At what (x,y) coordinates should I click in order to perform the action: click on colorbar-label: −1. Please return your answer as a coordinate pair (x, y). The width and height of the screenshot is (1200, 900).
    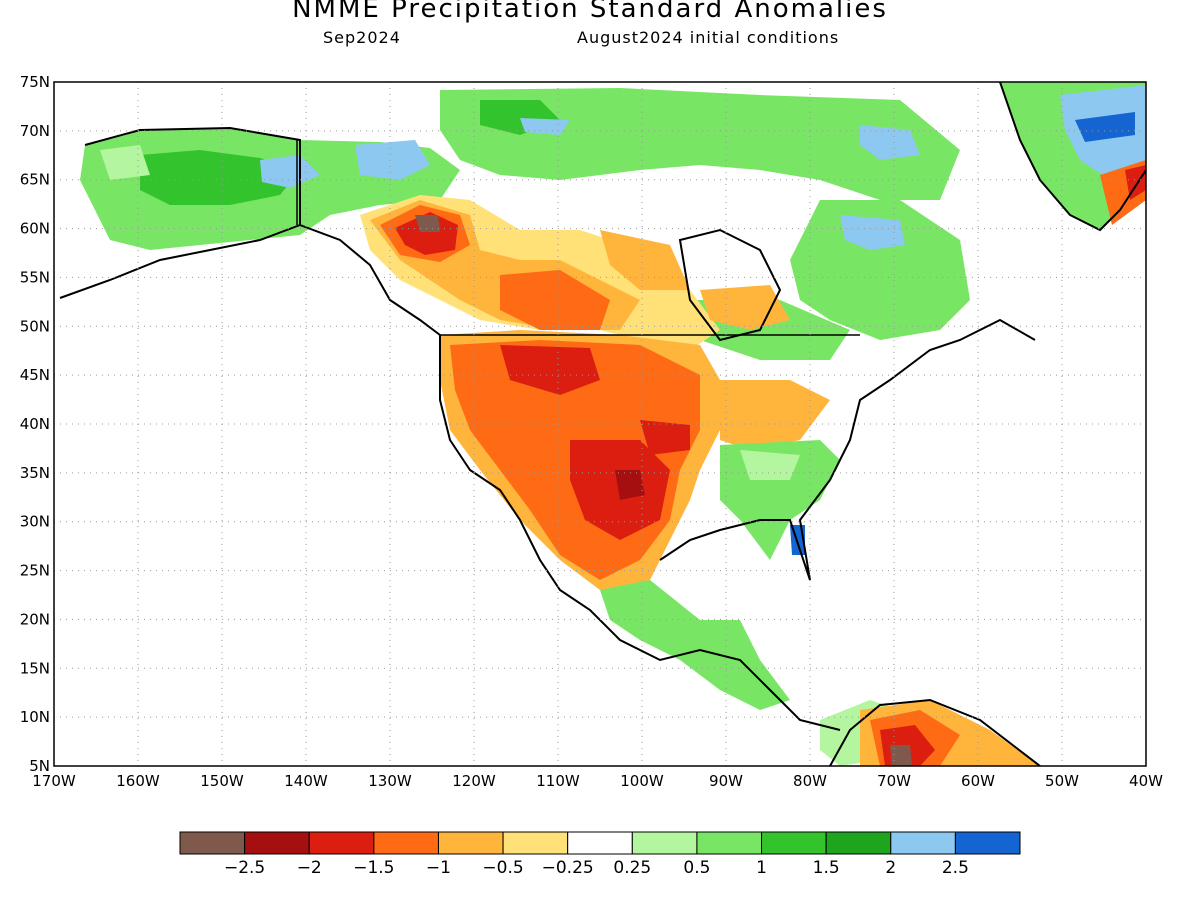
    Looking at the image, I should click on (438, 868).